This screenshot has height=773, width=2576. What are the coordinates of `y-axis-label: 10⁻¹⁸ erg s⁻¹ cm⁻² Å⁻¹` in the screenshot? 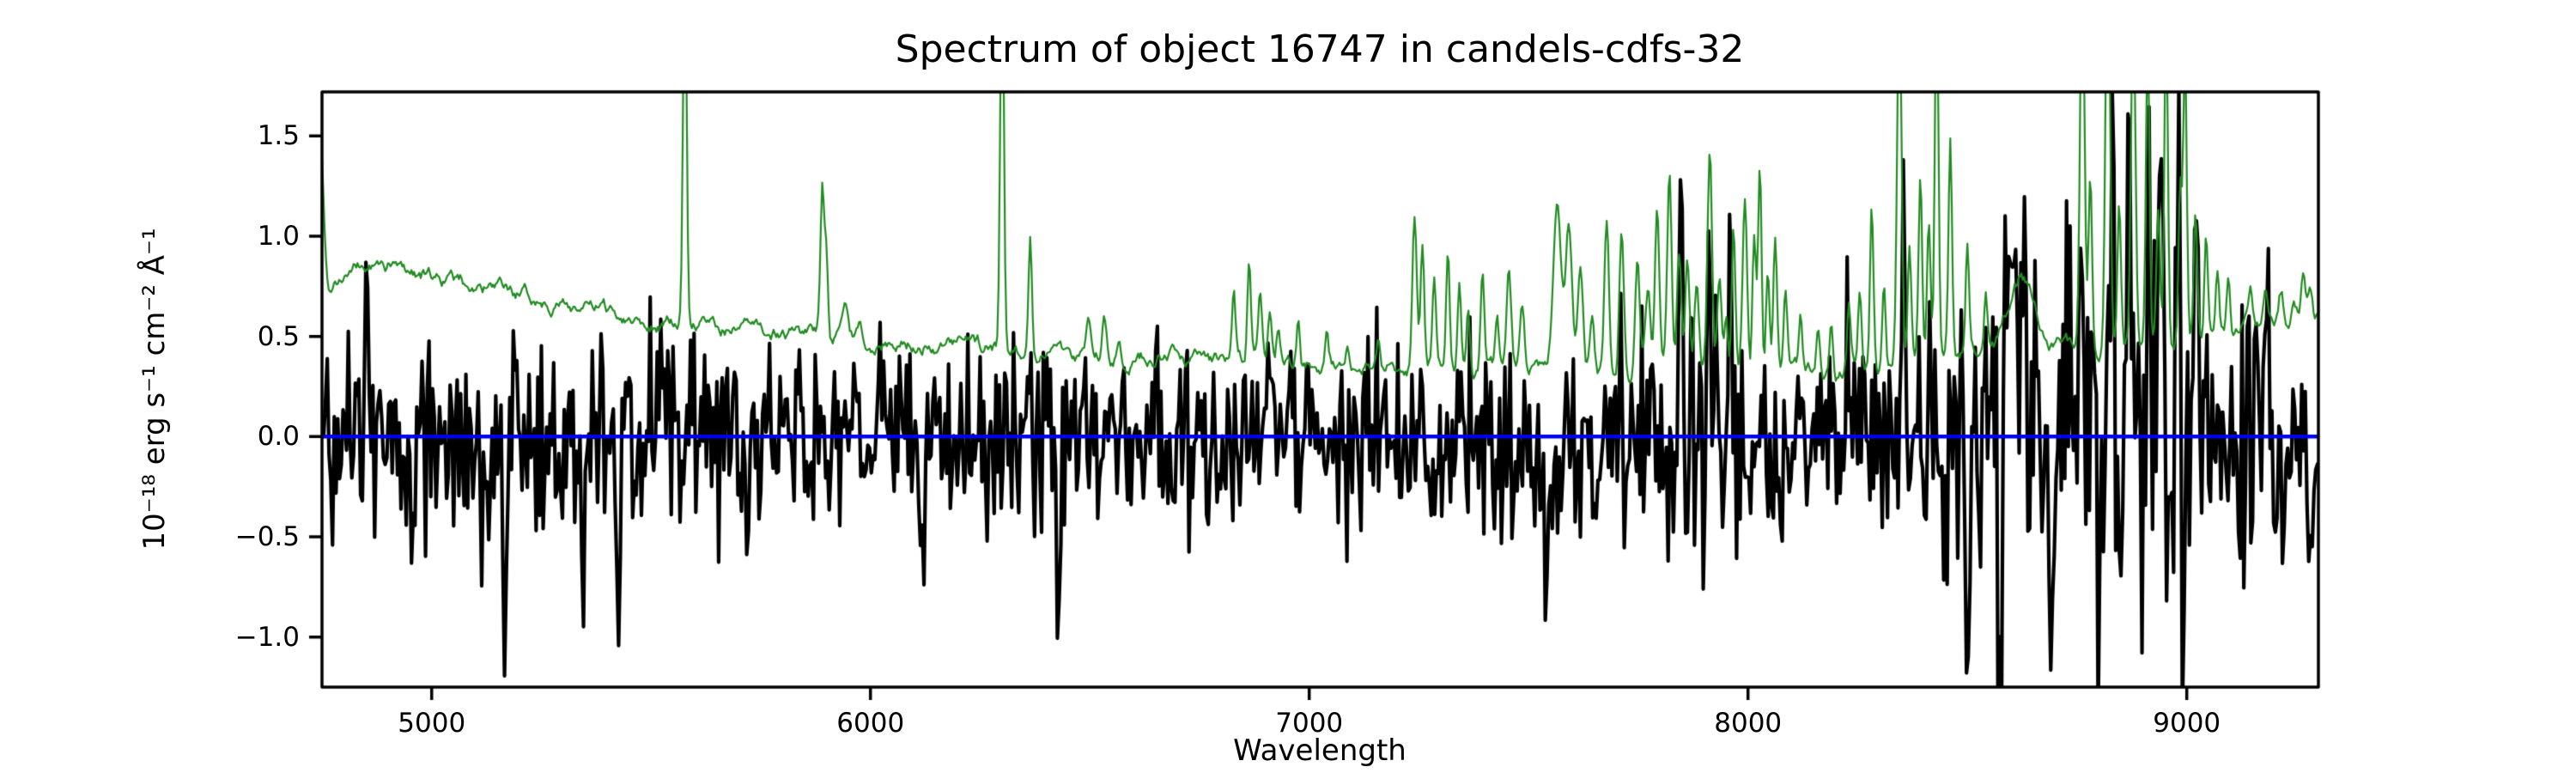 It's located at (154, 389).